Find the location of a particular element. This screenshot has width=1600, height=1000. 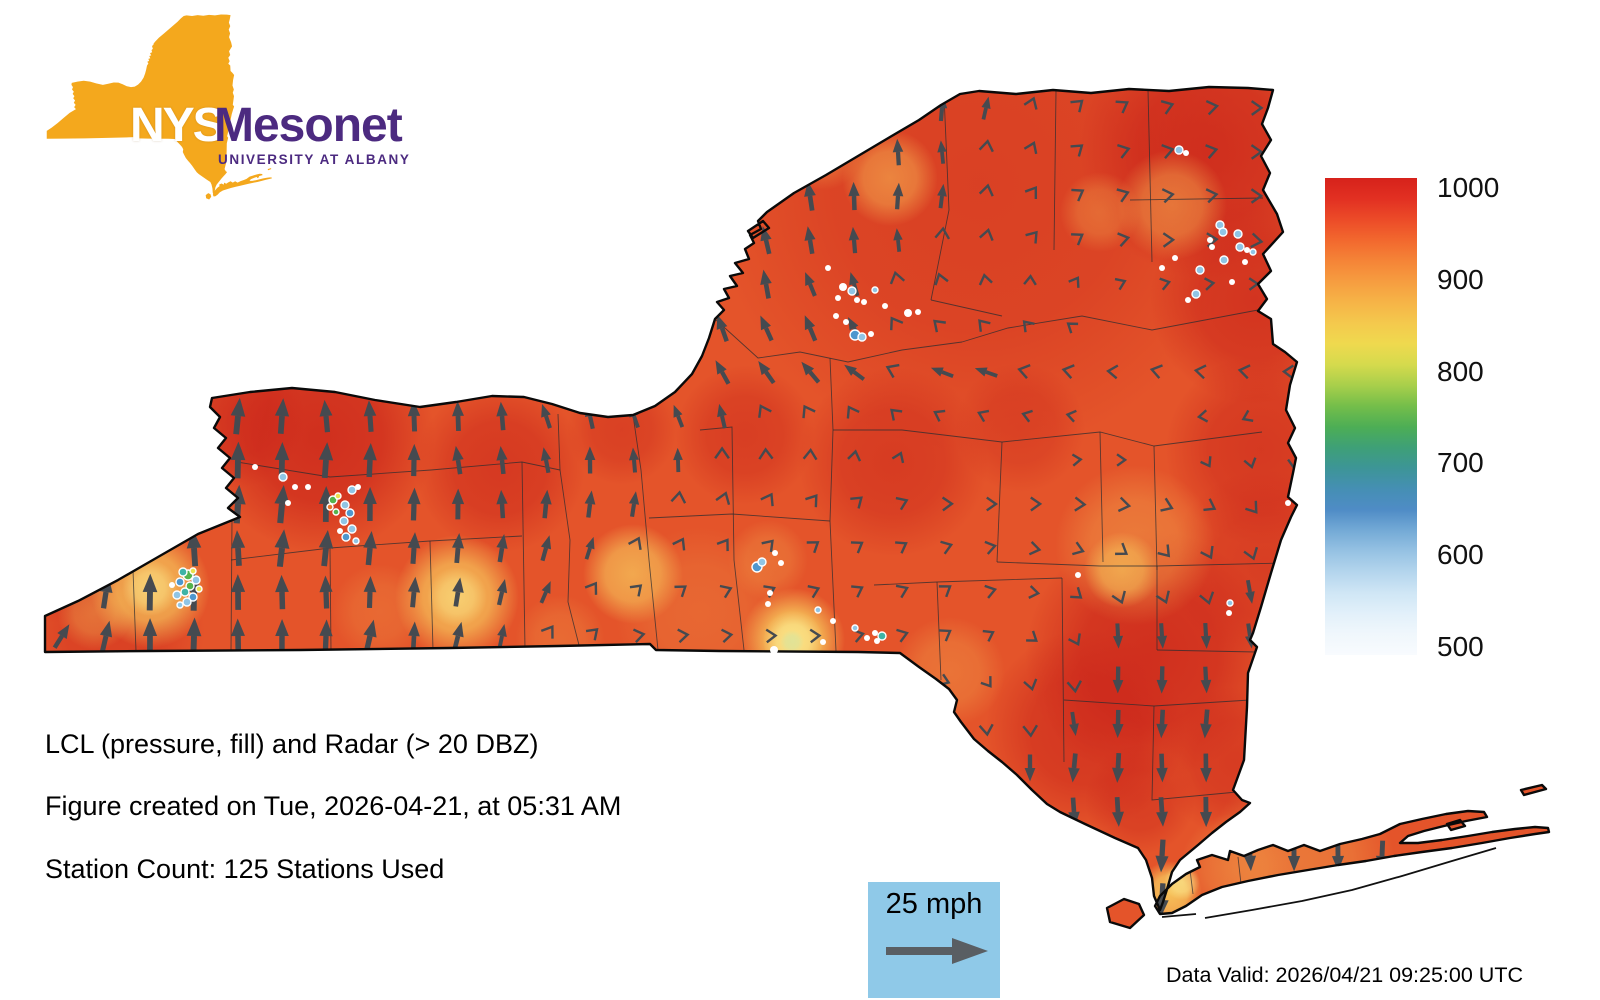

colorbar-tick-labels: 1000 900 800 700 600 500 is located at coordinates (1507, 417).